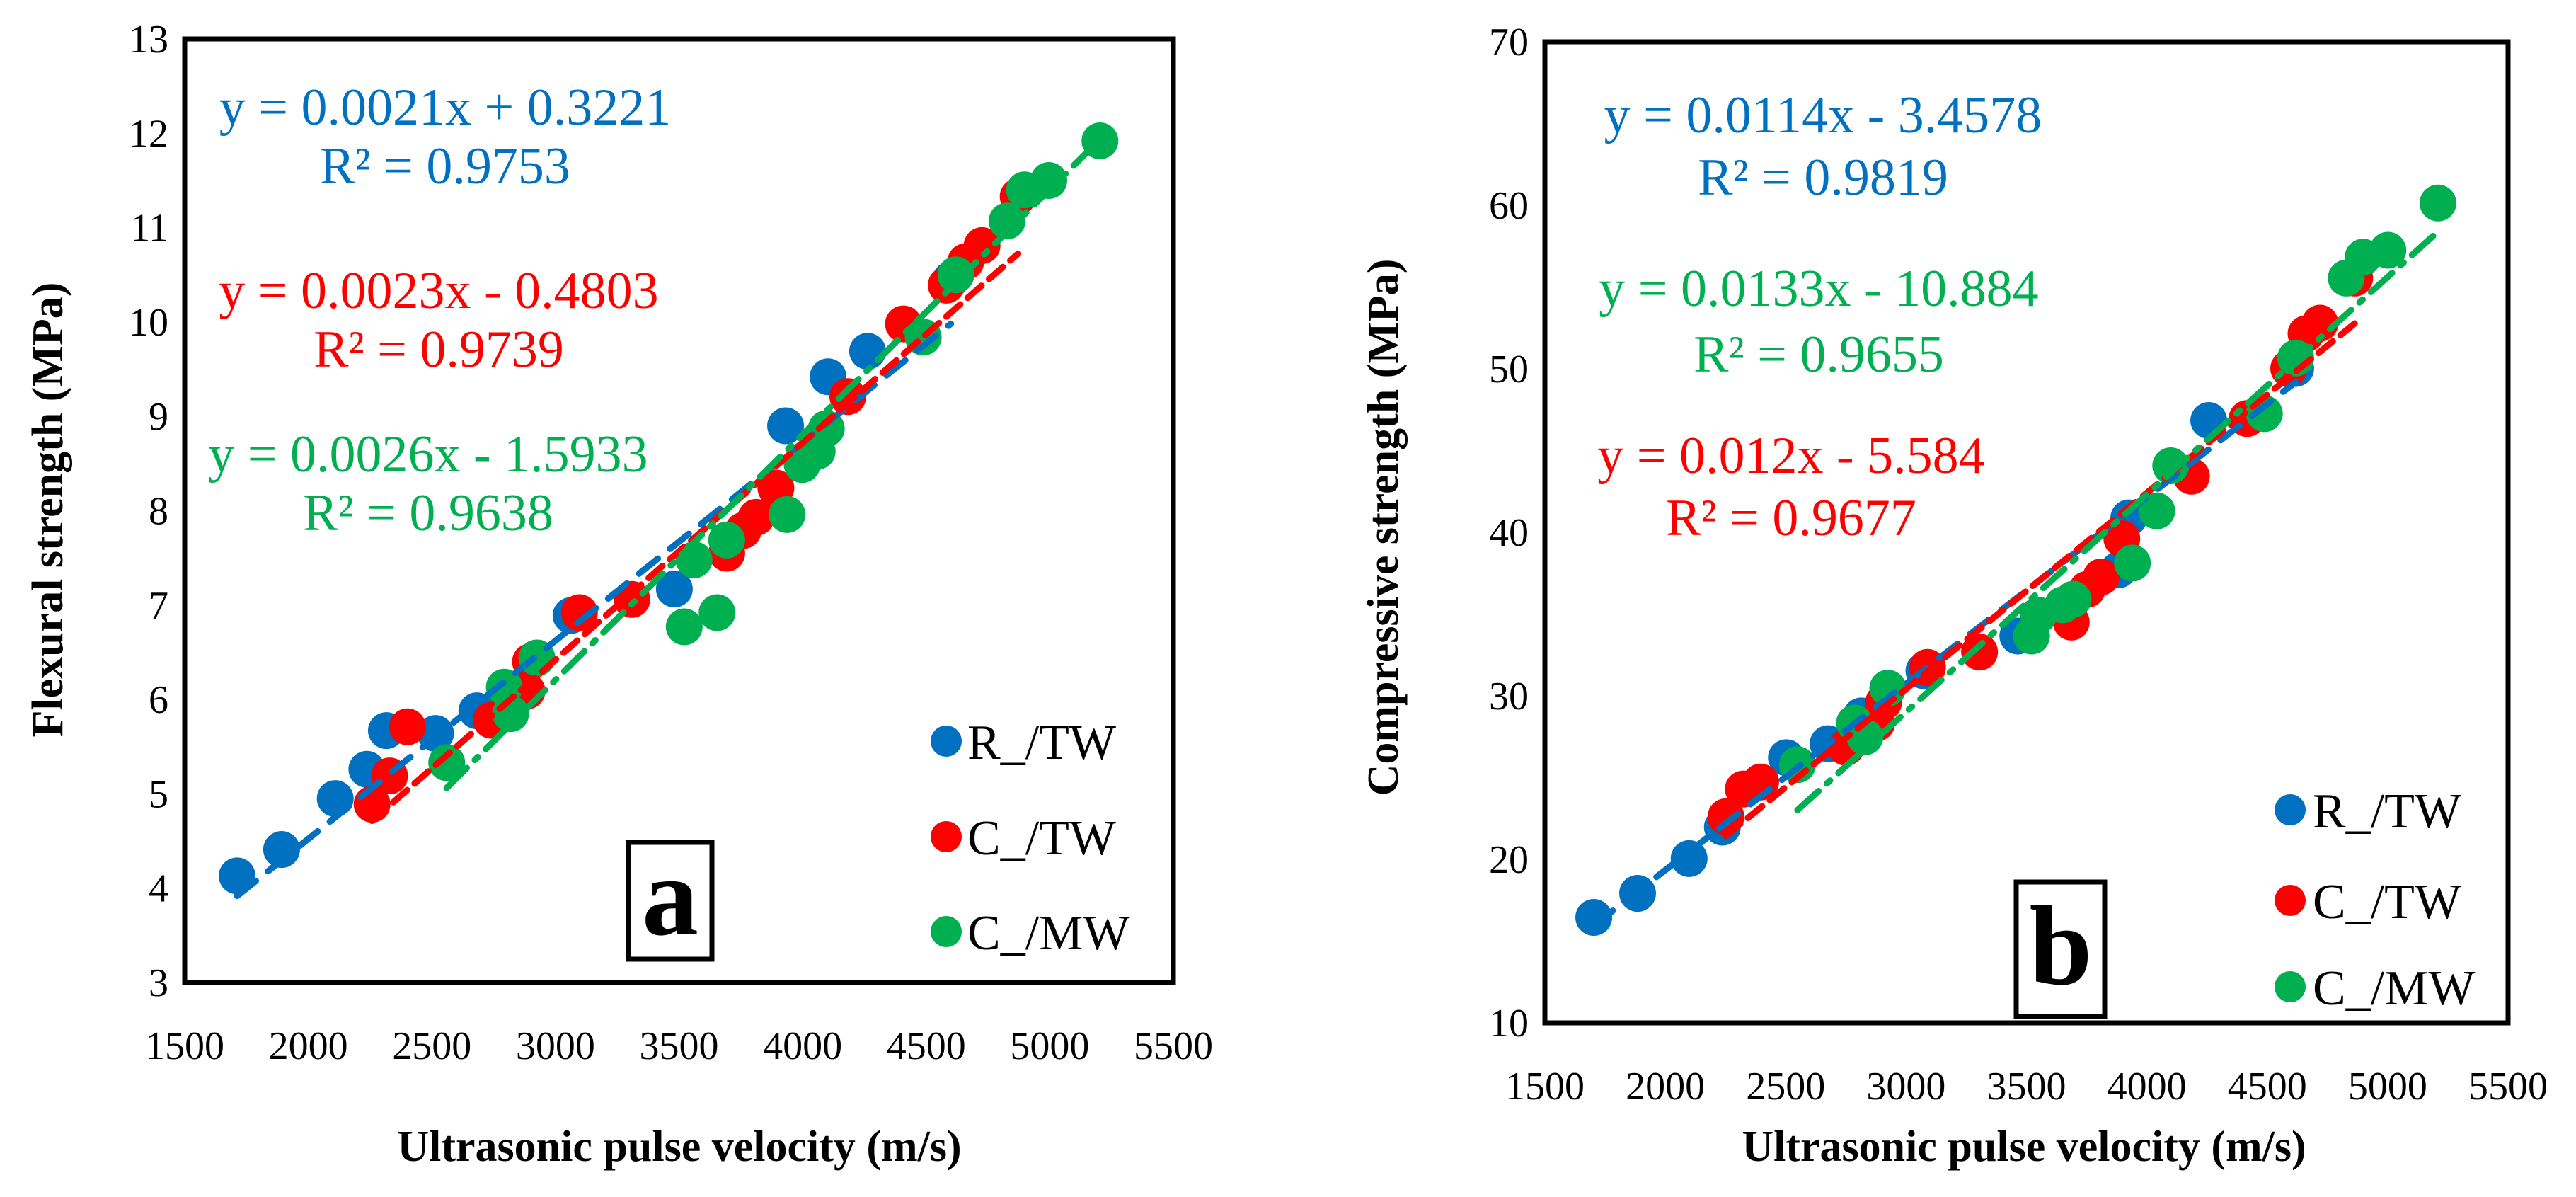  Describe the element at coordinates (149, 229) in the screenshot. I see `y-tick-label: 11` at that location.